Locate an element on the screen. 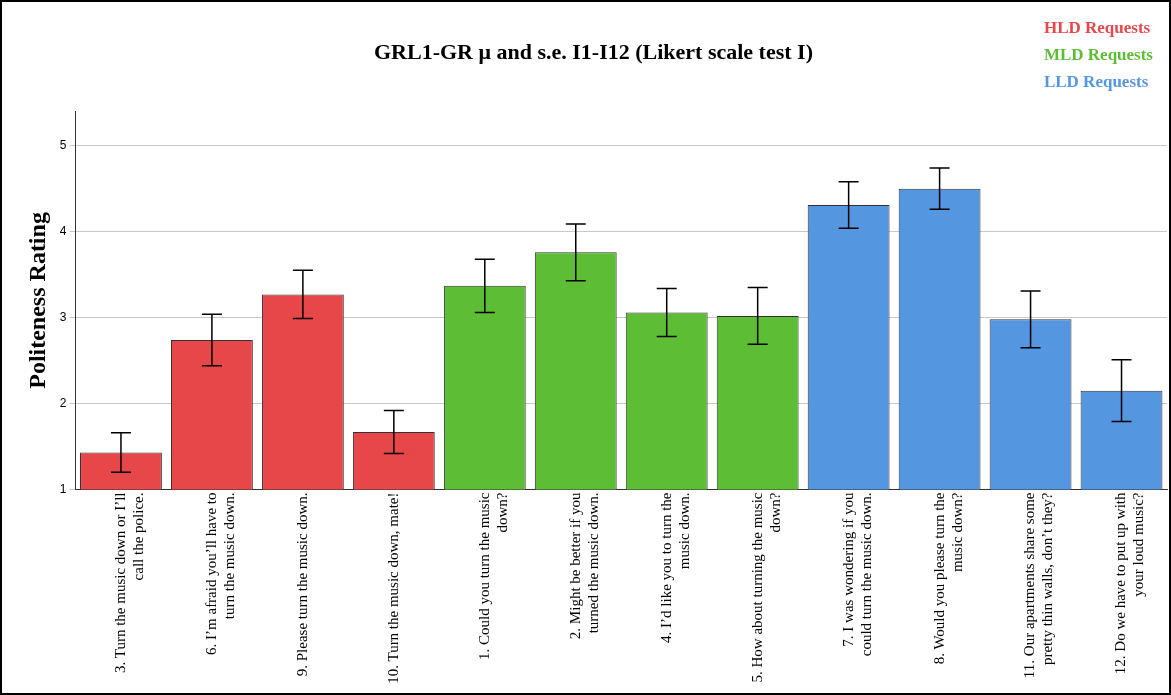 This screenshot has width=1171, height=695. y-tick-label: 3 is located at coordinates (63, 316).